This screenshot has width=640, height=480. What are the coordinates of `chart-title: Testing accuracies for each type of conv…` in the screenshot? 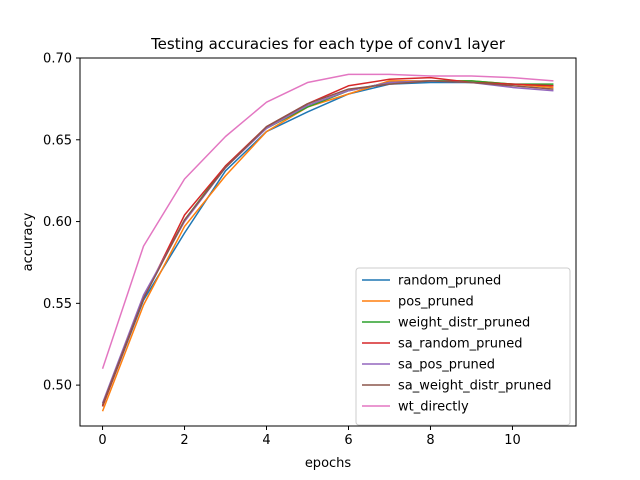 It's located at (328, 44).